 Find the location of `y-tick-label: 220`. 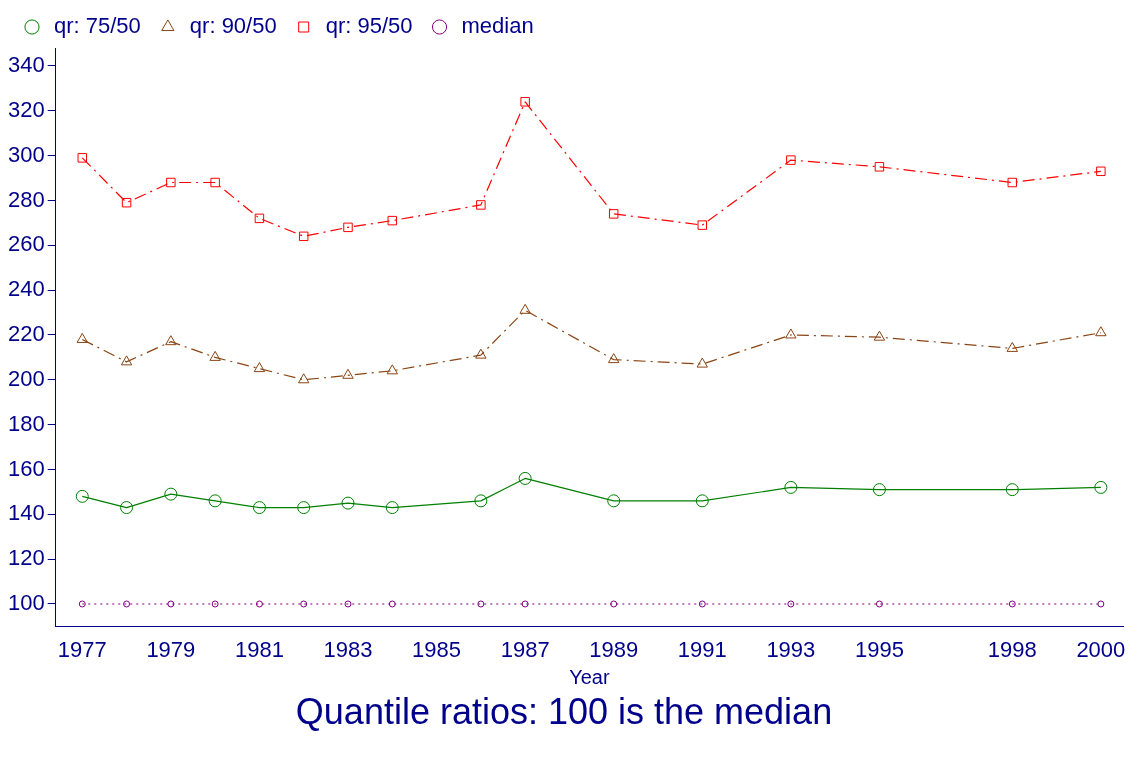

y-tick-label: 220 is located at coordinates (26, 334).